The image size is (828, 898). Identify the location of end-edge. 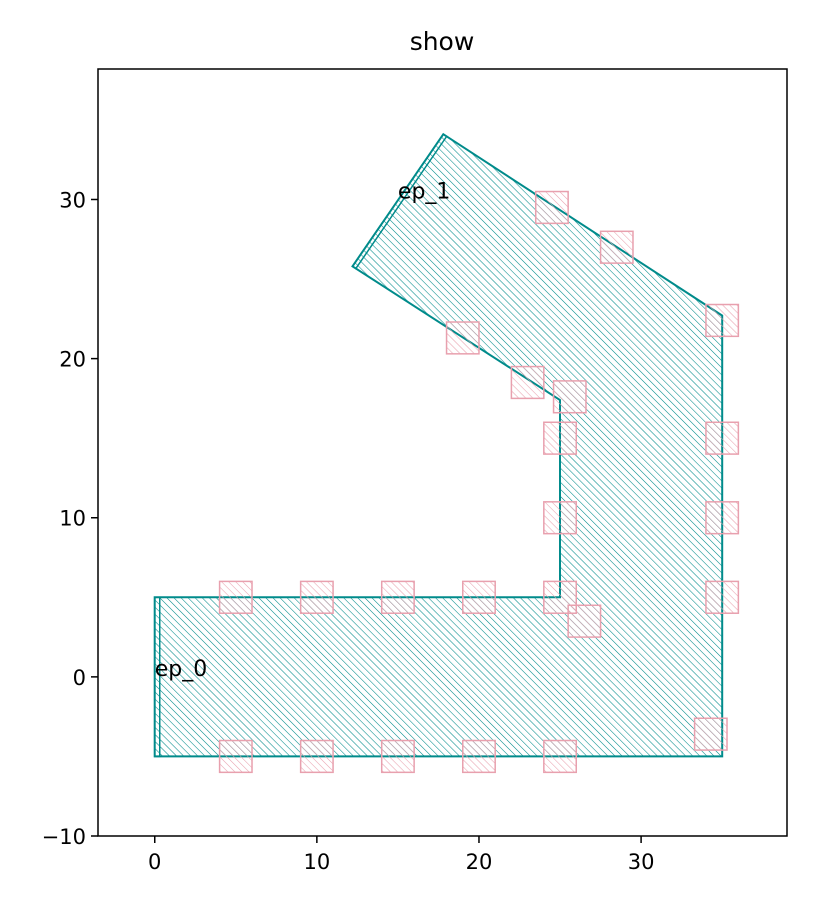
(399, 201).